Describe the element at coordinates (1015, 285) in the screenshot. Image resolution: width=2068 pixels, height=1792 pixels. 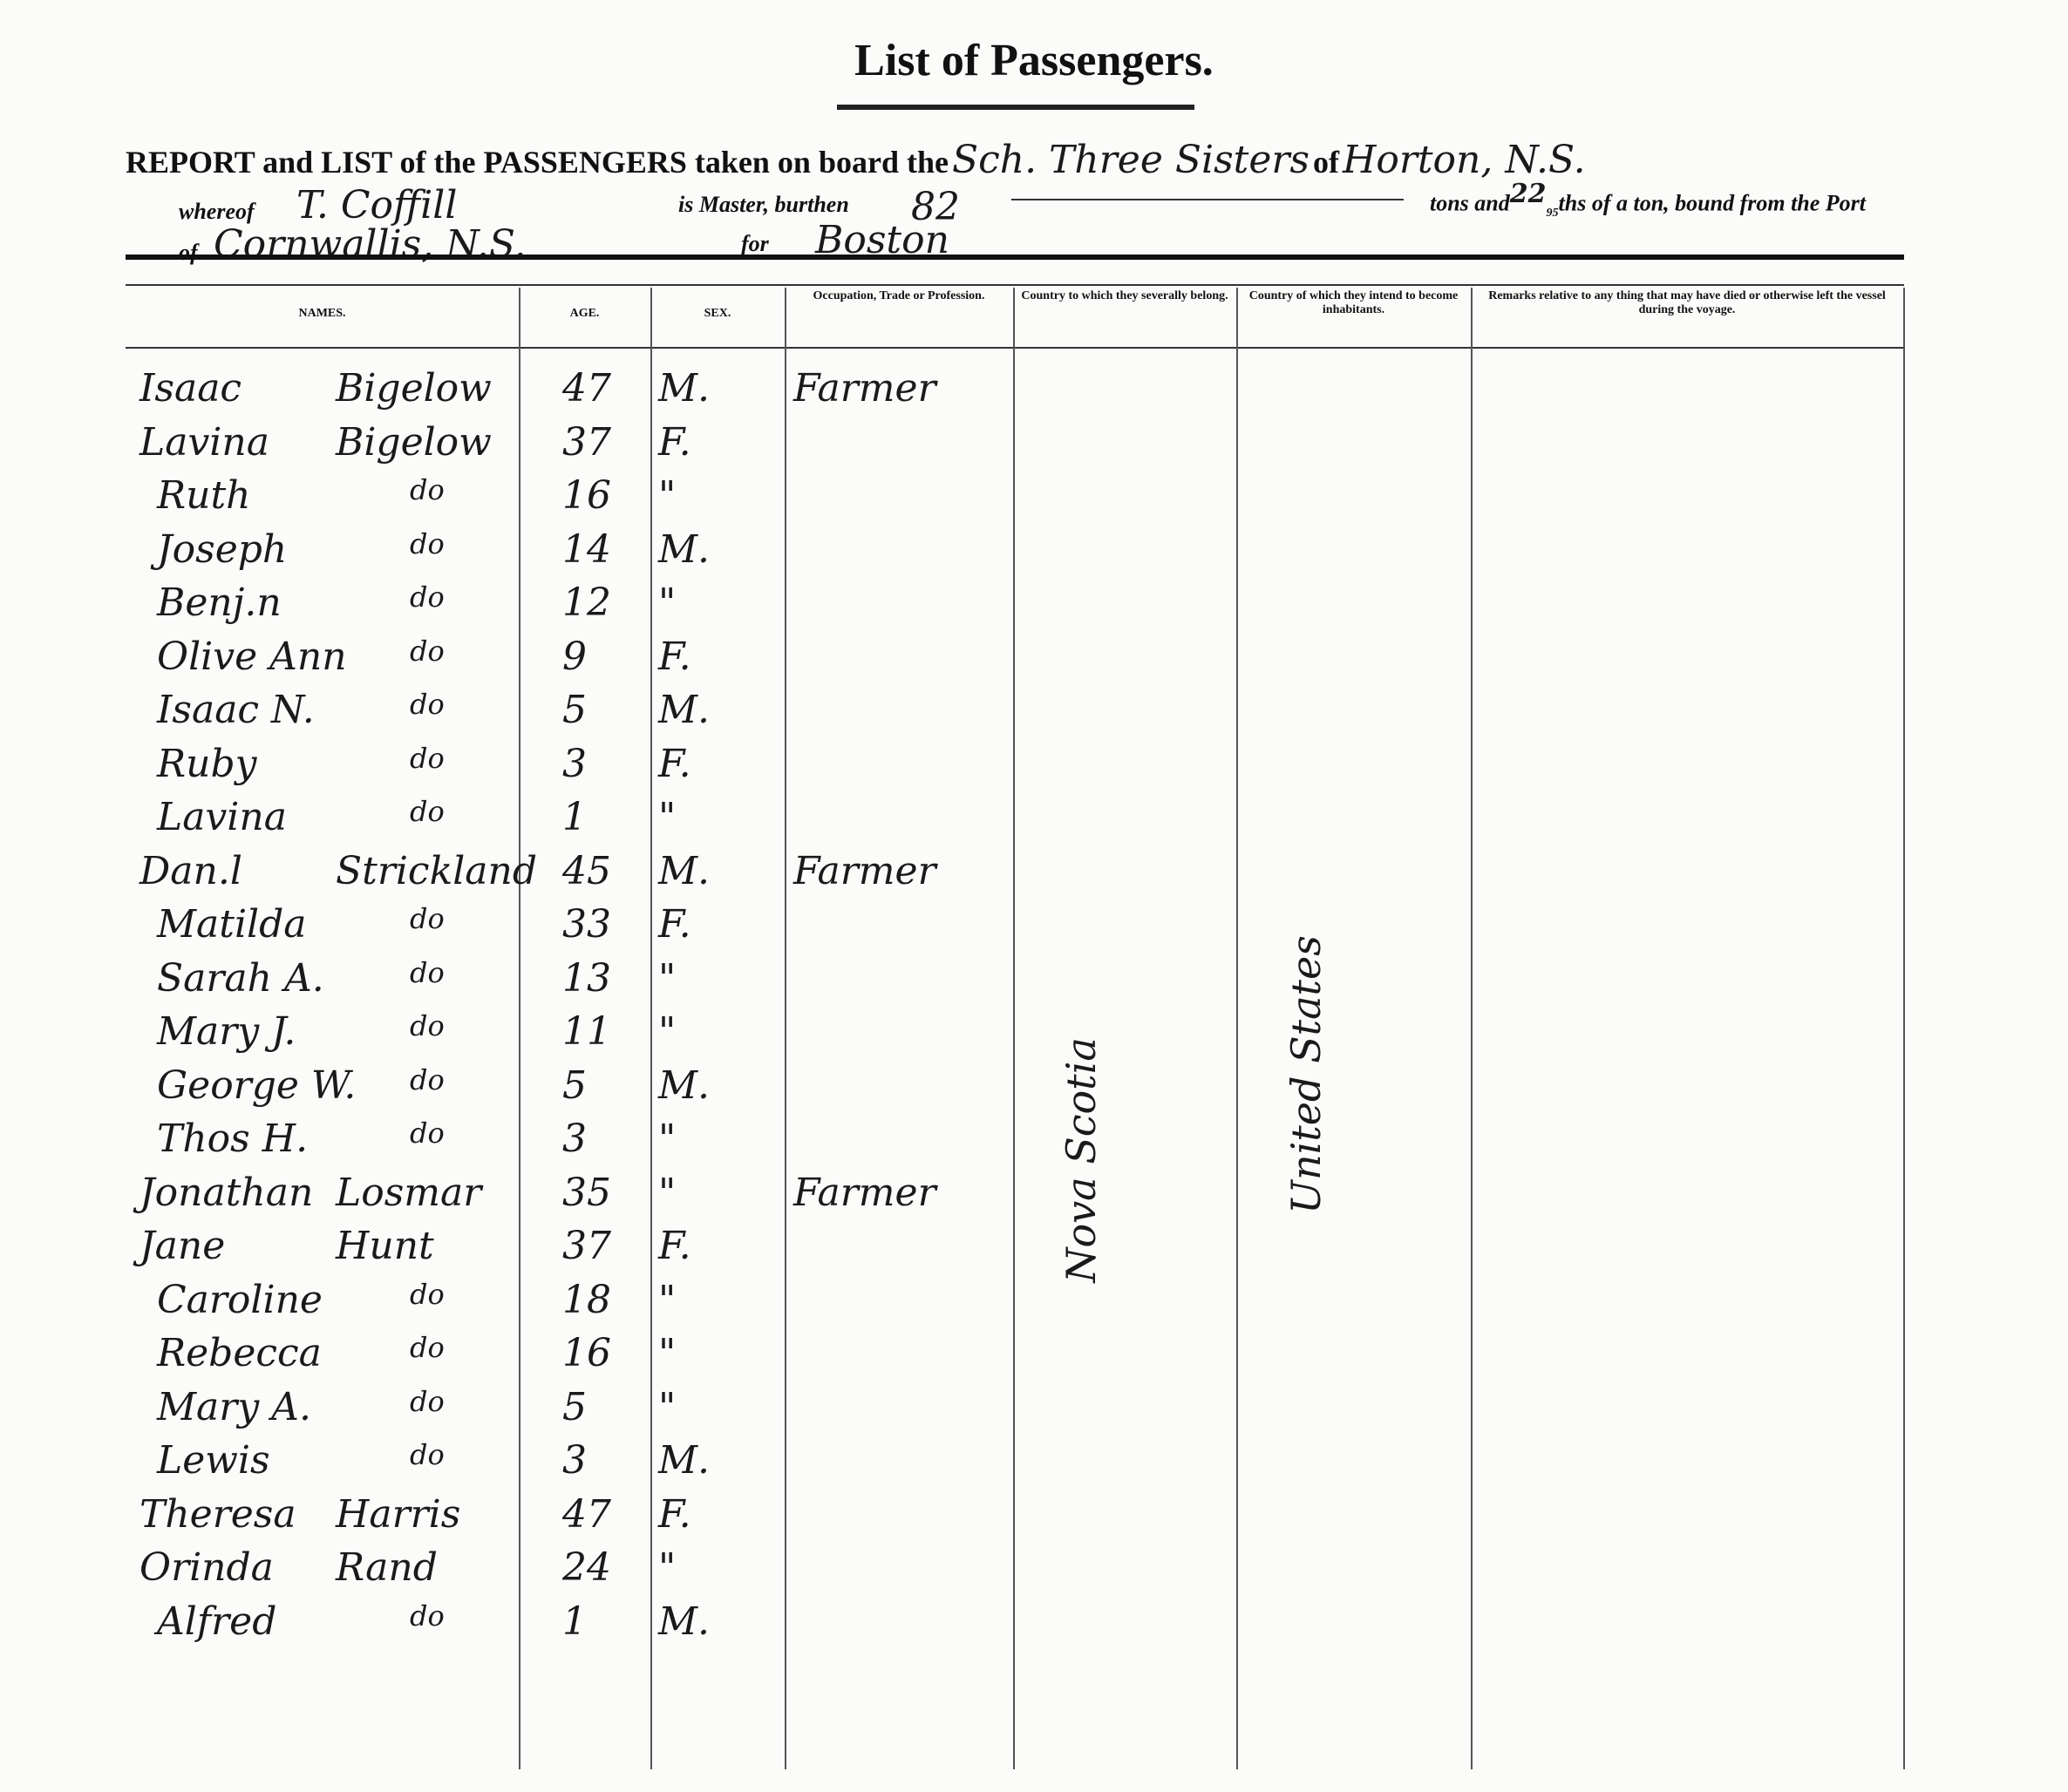
I see `table-top-rule` at that location.